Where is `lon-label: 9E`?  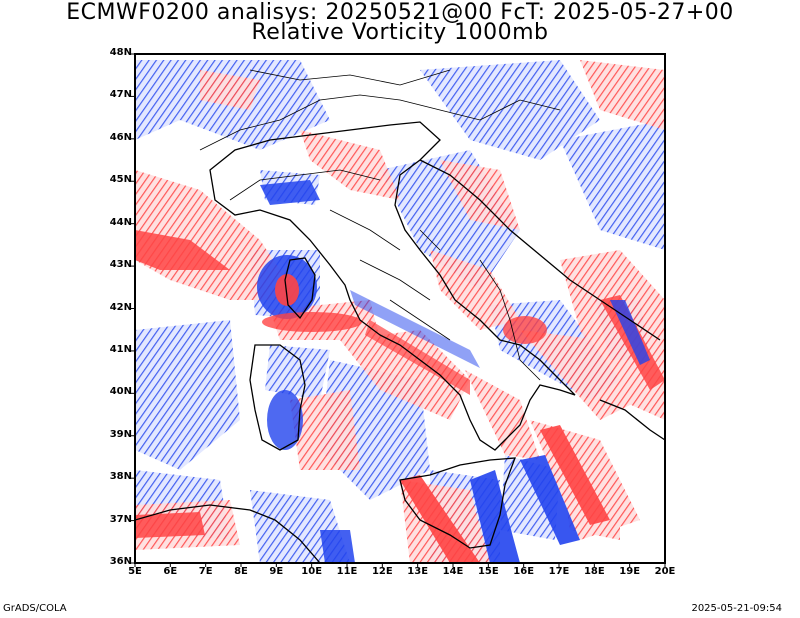 lon-label: 9E is located at coordinates (276, 571).